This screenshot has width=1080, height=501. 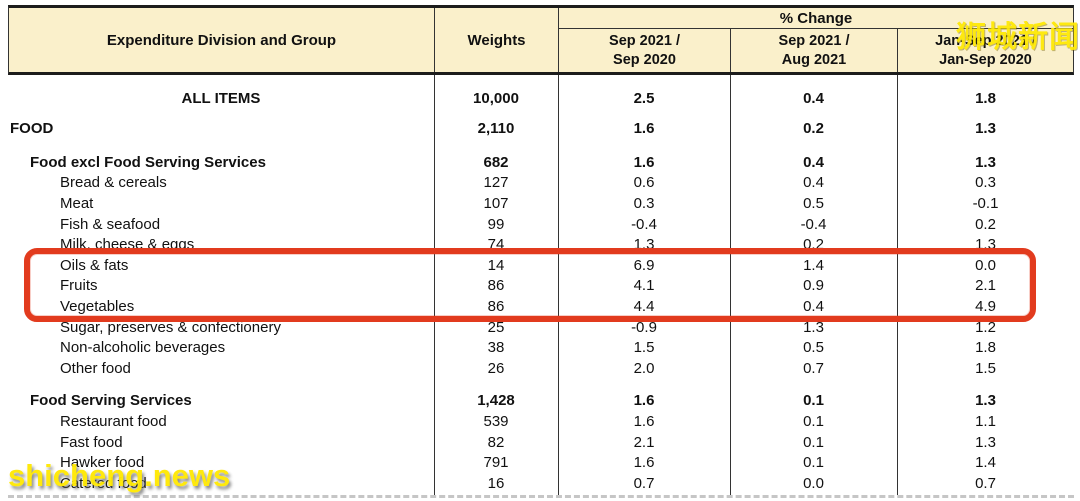 What do you see at coordinates (127, 245) in the screenshot?
I see `row-label: Milk, cheese & eggs` at bounding box center [127, 245].